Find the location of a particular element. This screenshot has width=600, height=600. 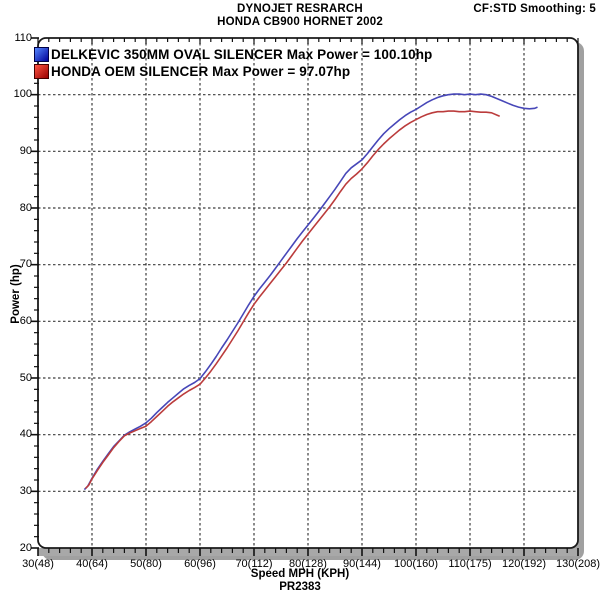

red-series-swatch-icon is located at coordinates (41, 71).